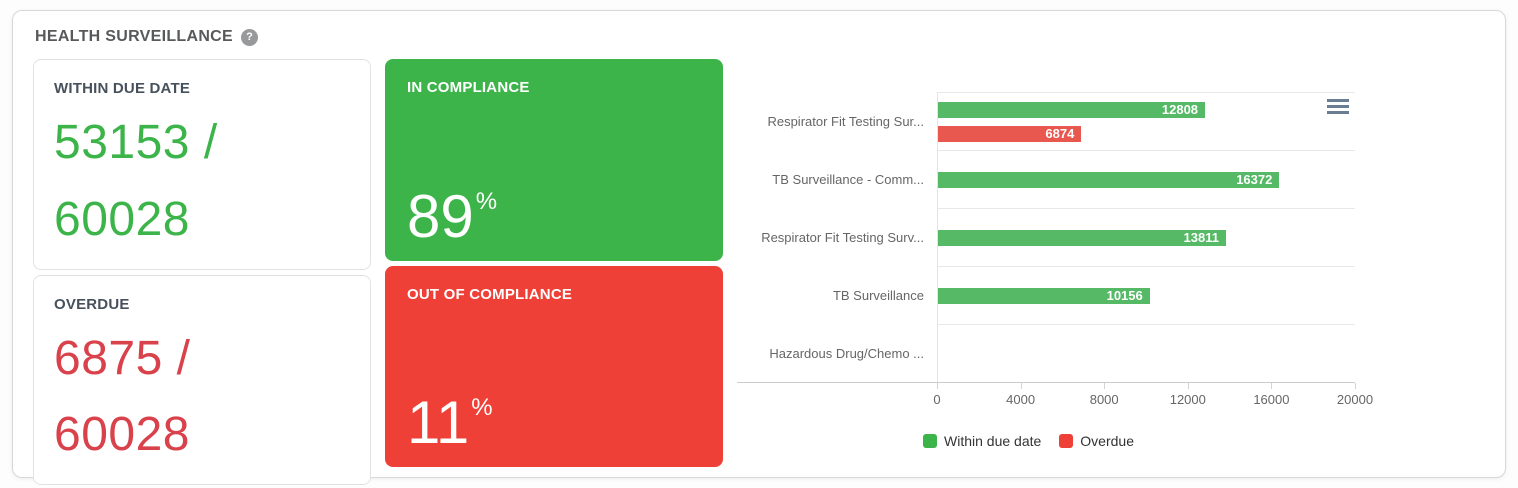 The height and width of the screenshot is (488, 1518). I want to click on chart-row: Respirator Fit Testing Sur... 12808 6874, so click(1046, 121).